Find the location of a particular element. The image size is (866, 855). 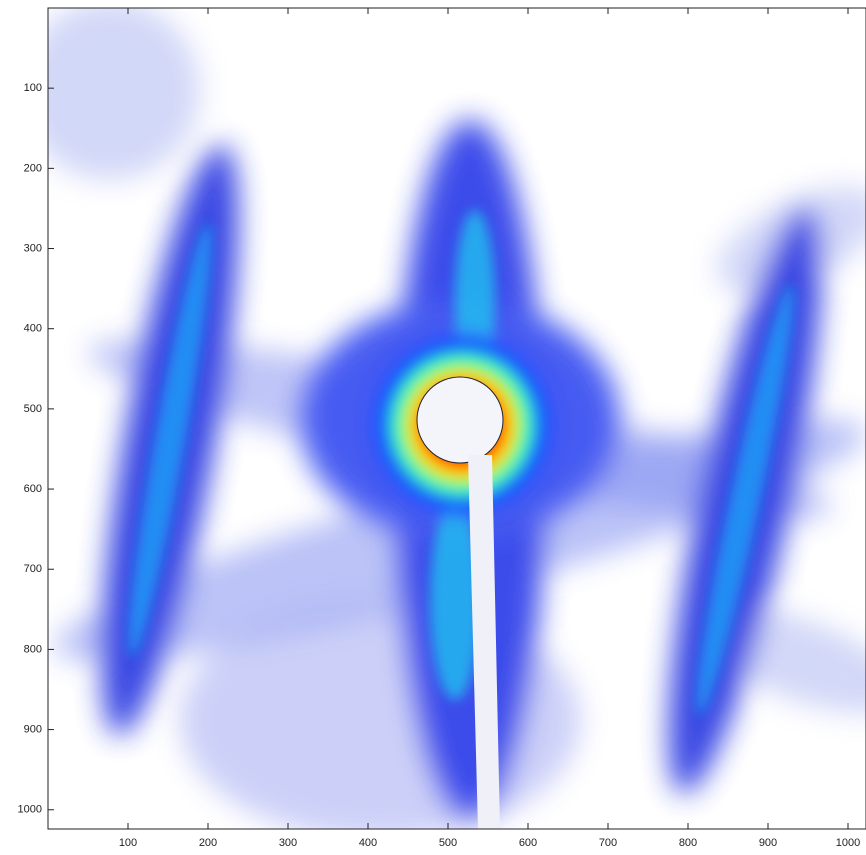

x-tick-label: 100 is located at coordinates (128, 843).